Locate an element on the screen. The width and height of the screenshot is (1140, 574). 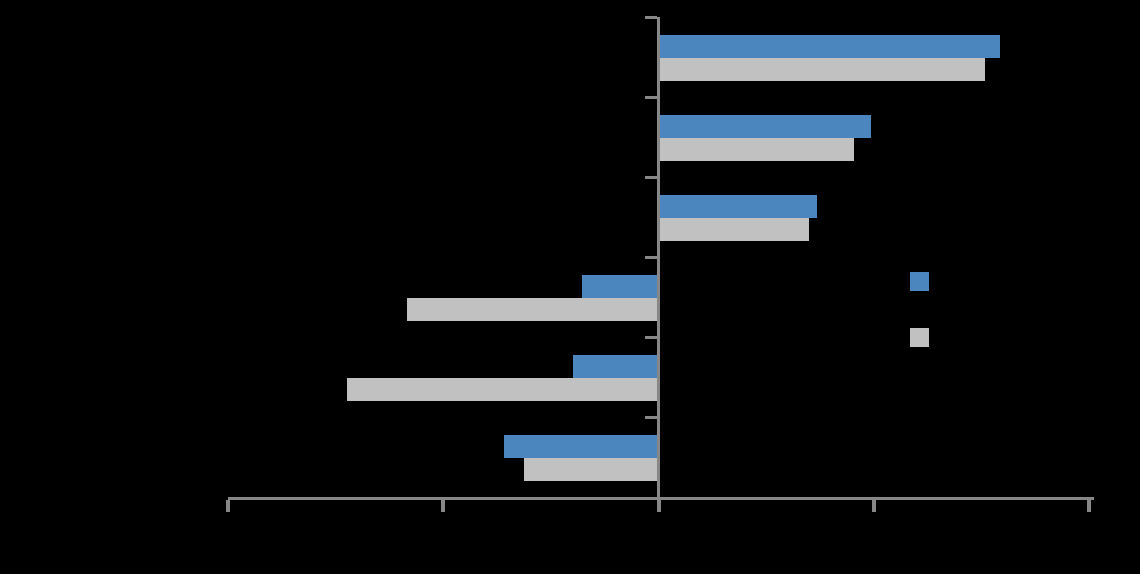
bar-gray-series-group3 is located at coordinates (734, 229).